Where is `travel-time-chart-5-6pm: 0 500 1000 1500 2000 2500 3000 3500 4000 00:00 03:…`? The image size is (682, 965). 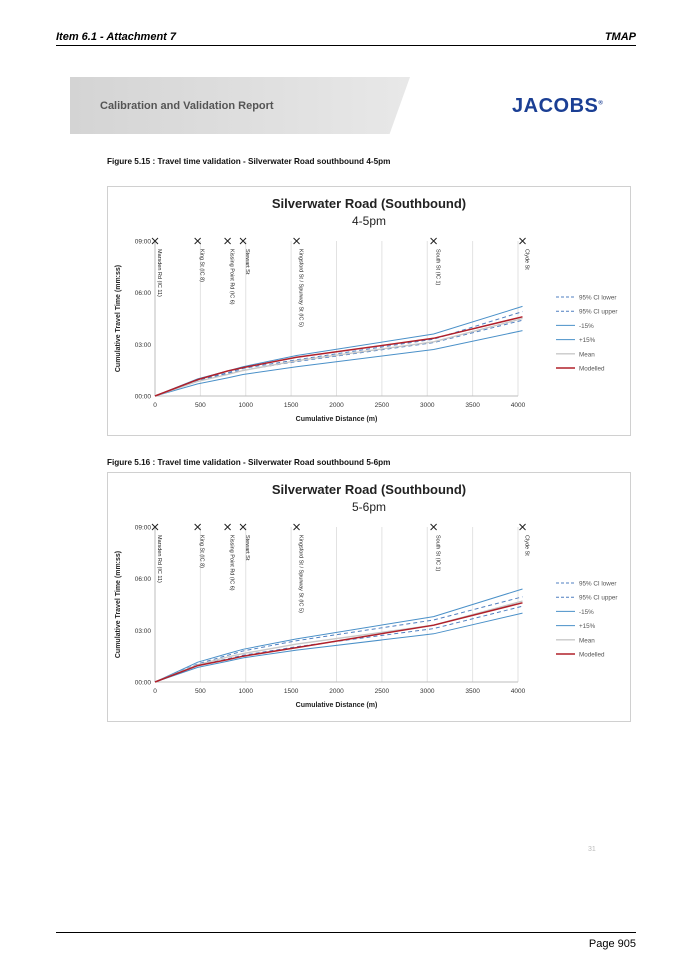 travel-time-chart-5-6pm: 0 500 1000 1500 2000 2500 3000 3500 4000 00:00 03:… is located at coordinates (366, 616).